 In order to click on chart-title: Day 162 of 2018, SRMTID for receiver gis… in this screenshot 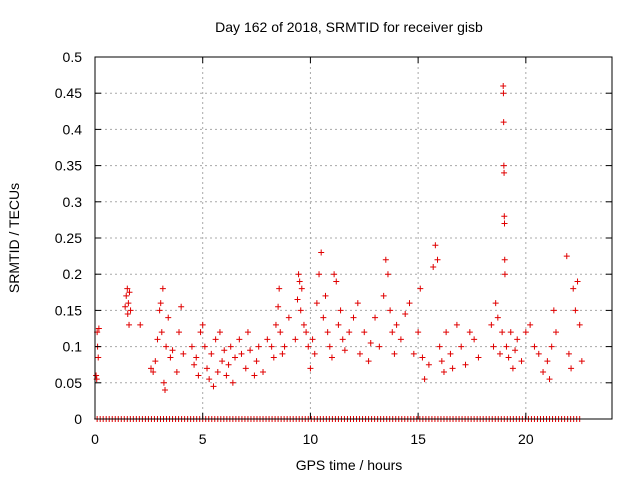, I will do `click(349, 27)`.